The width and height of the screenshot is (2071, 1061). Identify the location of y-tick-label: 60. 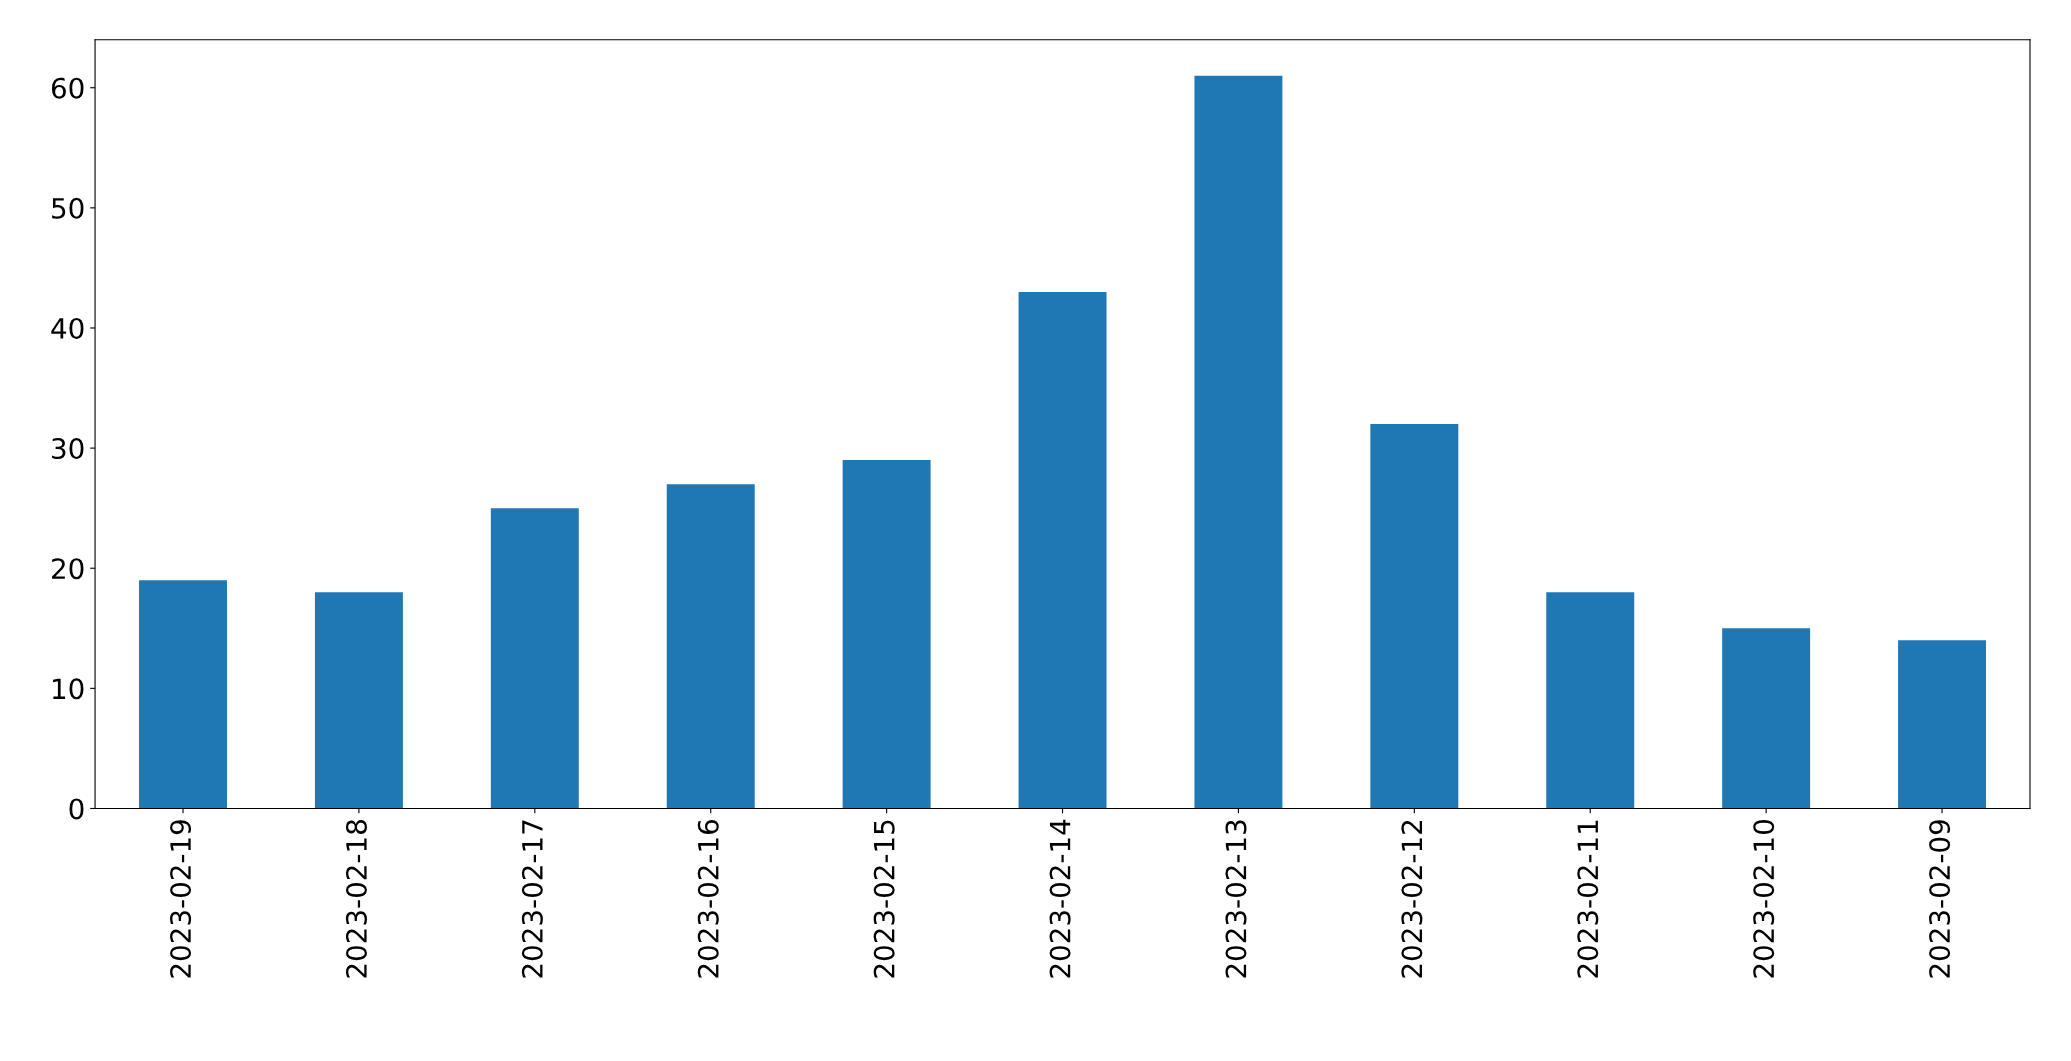
(67, 88).